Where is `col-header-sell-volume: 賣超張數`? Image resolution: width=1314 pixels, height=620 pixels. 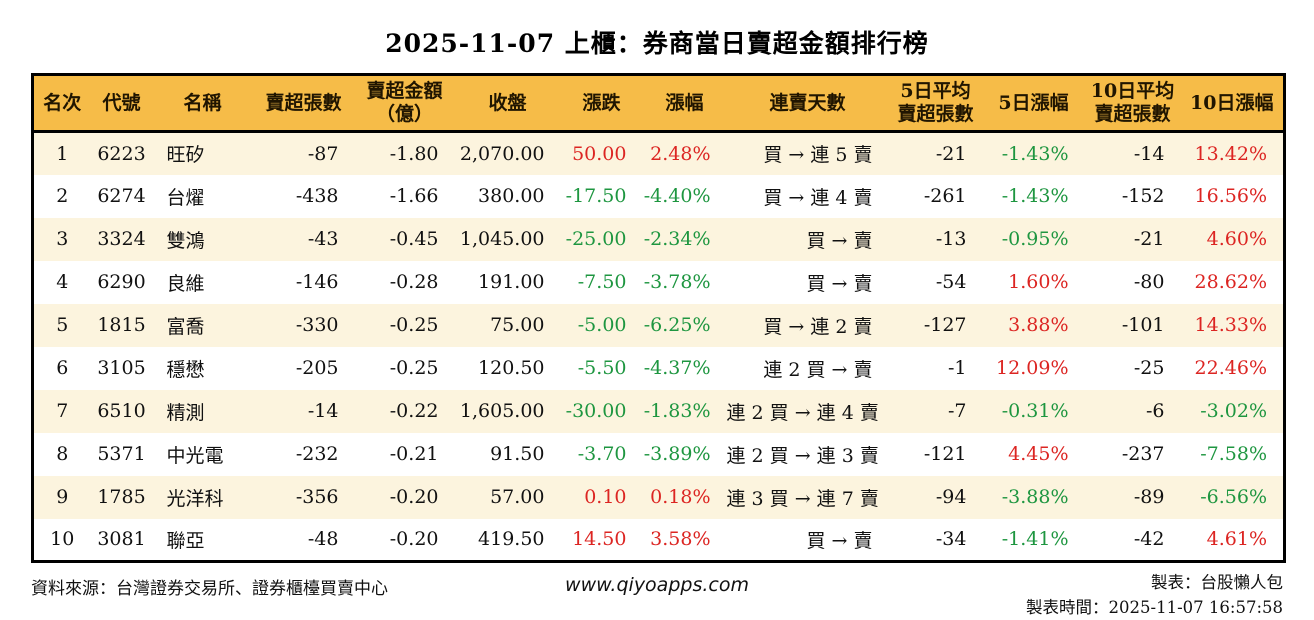
col-header-sell-volume: 賣超張數 is located at coordinates (303, 103).